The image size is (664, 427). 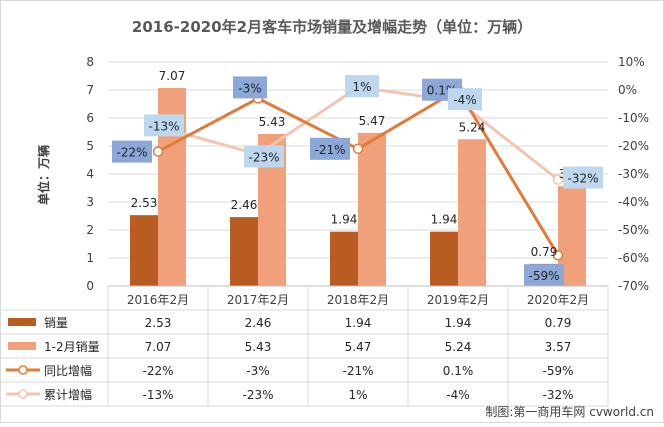 What do you see at coordinates (257, 395) in the screenshot?
I see `table-cell: -23%` at bounding box center [257, 395].